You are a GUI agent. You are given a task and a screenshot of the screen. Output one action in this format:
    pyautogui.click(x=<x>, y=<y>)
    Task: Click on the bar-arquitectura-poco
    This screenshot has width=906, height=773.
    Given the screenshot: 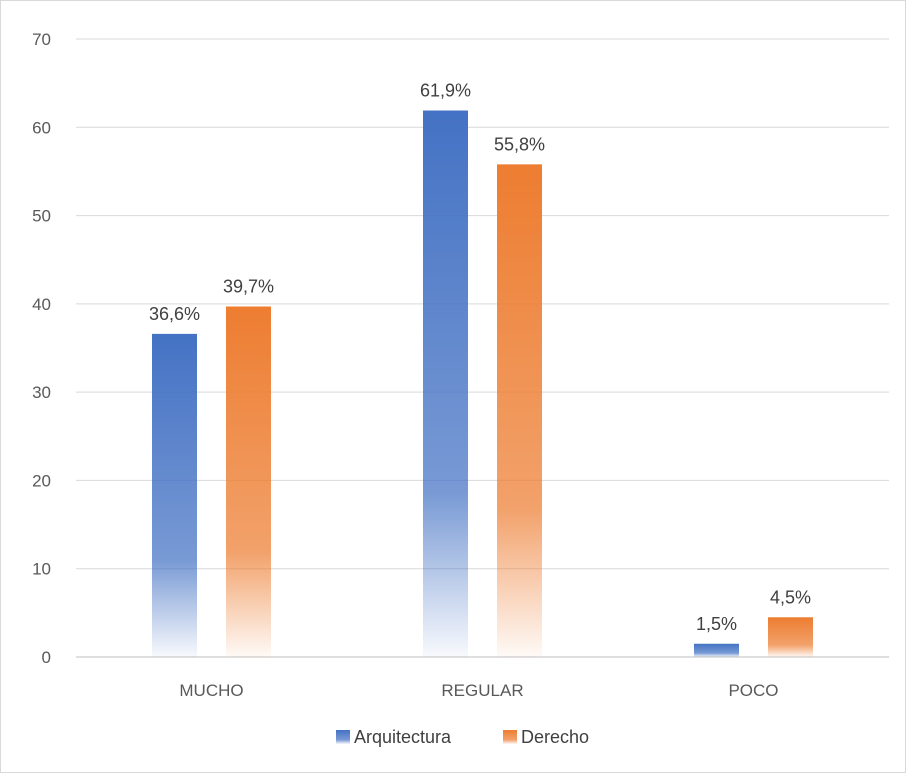 What is the action you would take?
    pyautogui.click(x=716, y=650)
    